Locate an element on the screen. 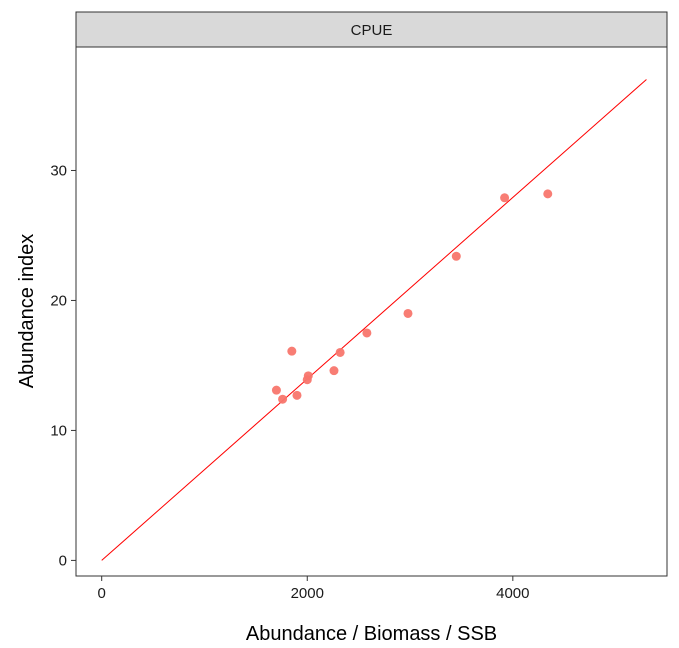 The width and height of the screenshot is (679, 648). y-tick-label: 20 is located at coordinates (58, 300).